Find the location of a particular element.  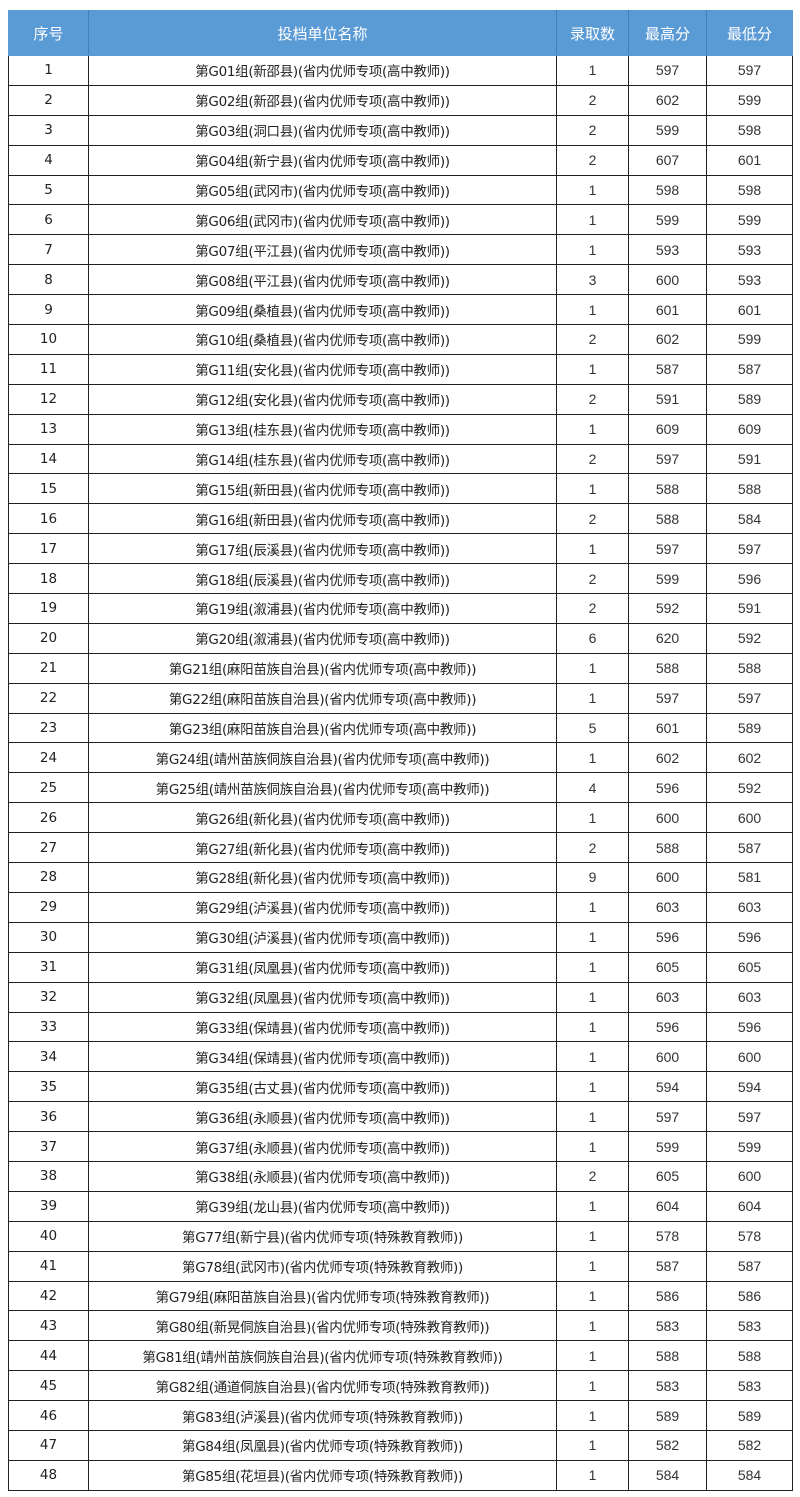

table-row: 34 第G34组(保靖县)(省内优师专项(高中教师)) 1 600 600 is located at coordinates (400, 1057).